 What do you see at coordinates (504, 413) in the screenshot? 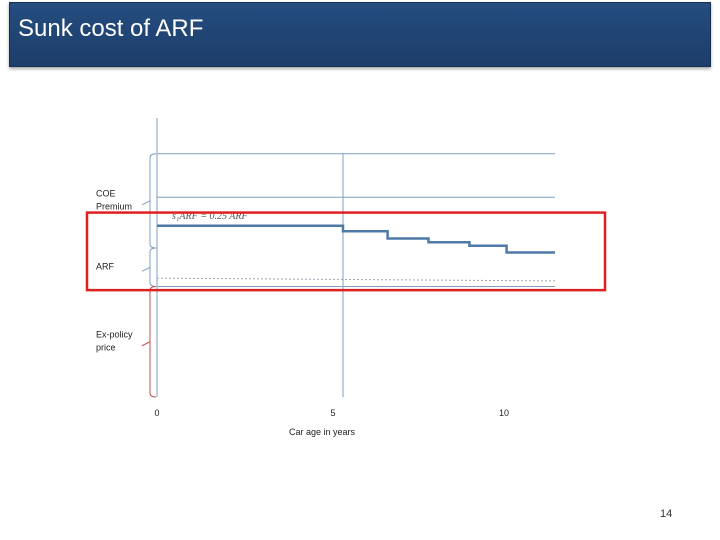
I see `x-tick-label-10: 10` at bounding box center [504, 413].